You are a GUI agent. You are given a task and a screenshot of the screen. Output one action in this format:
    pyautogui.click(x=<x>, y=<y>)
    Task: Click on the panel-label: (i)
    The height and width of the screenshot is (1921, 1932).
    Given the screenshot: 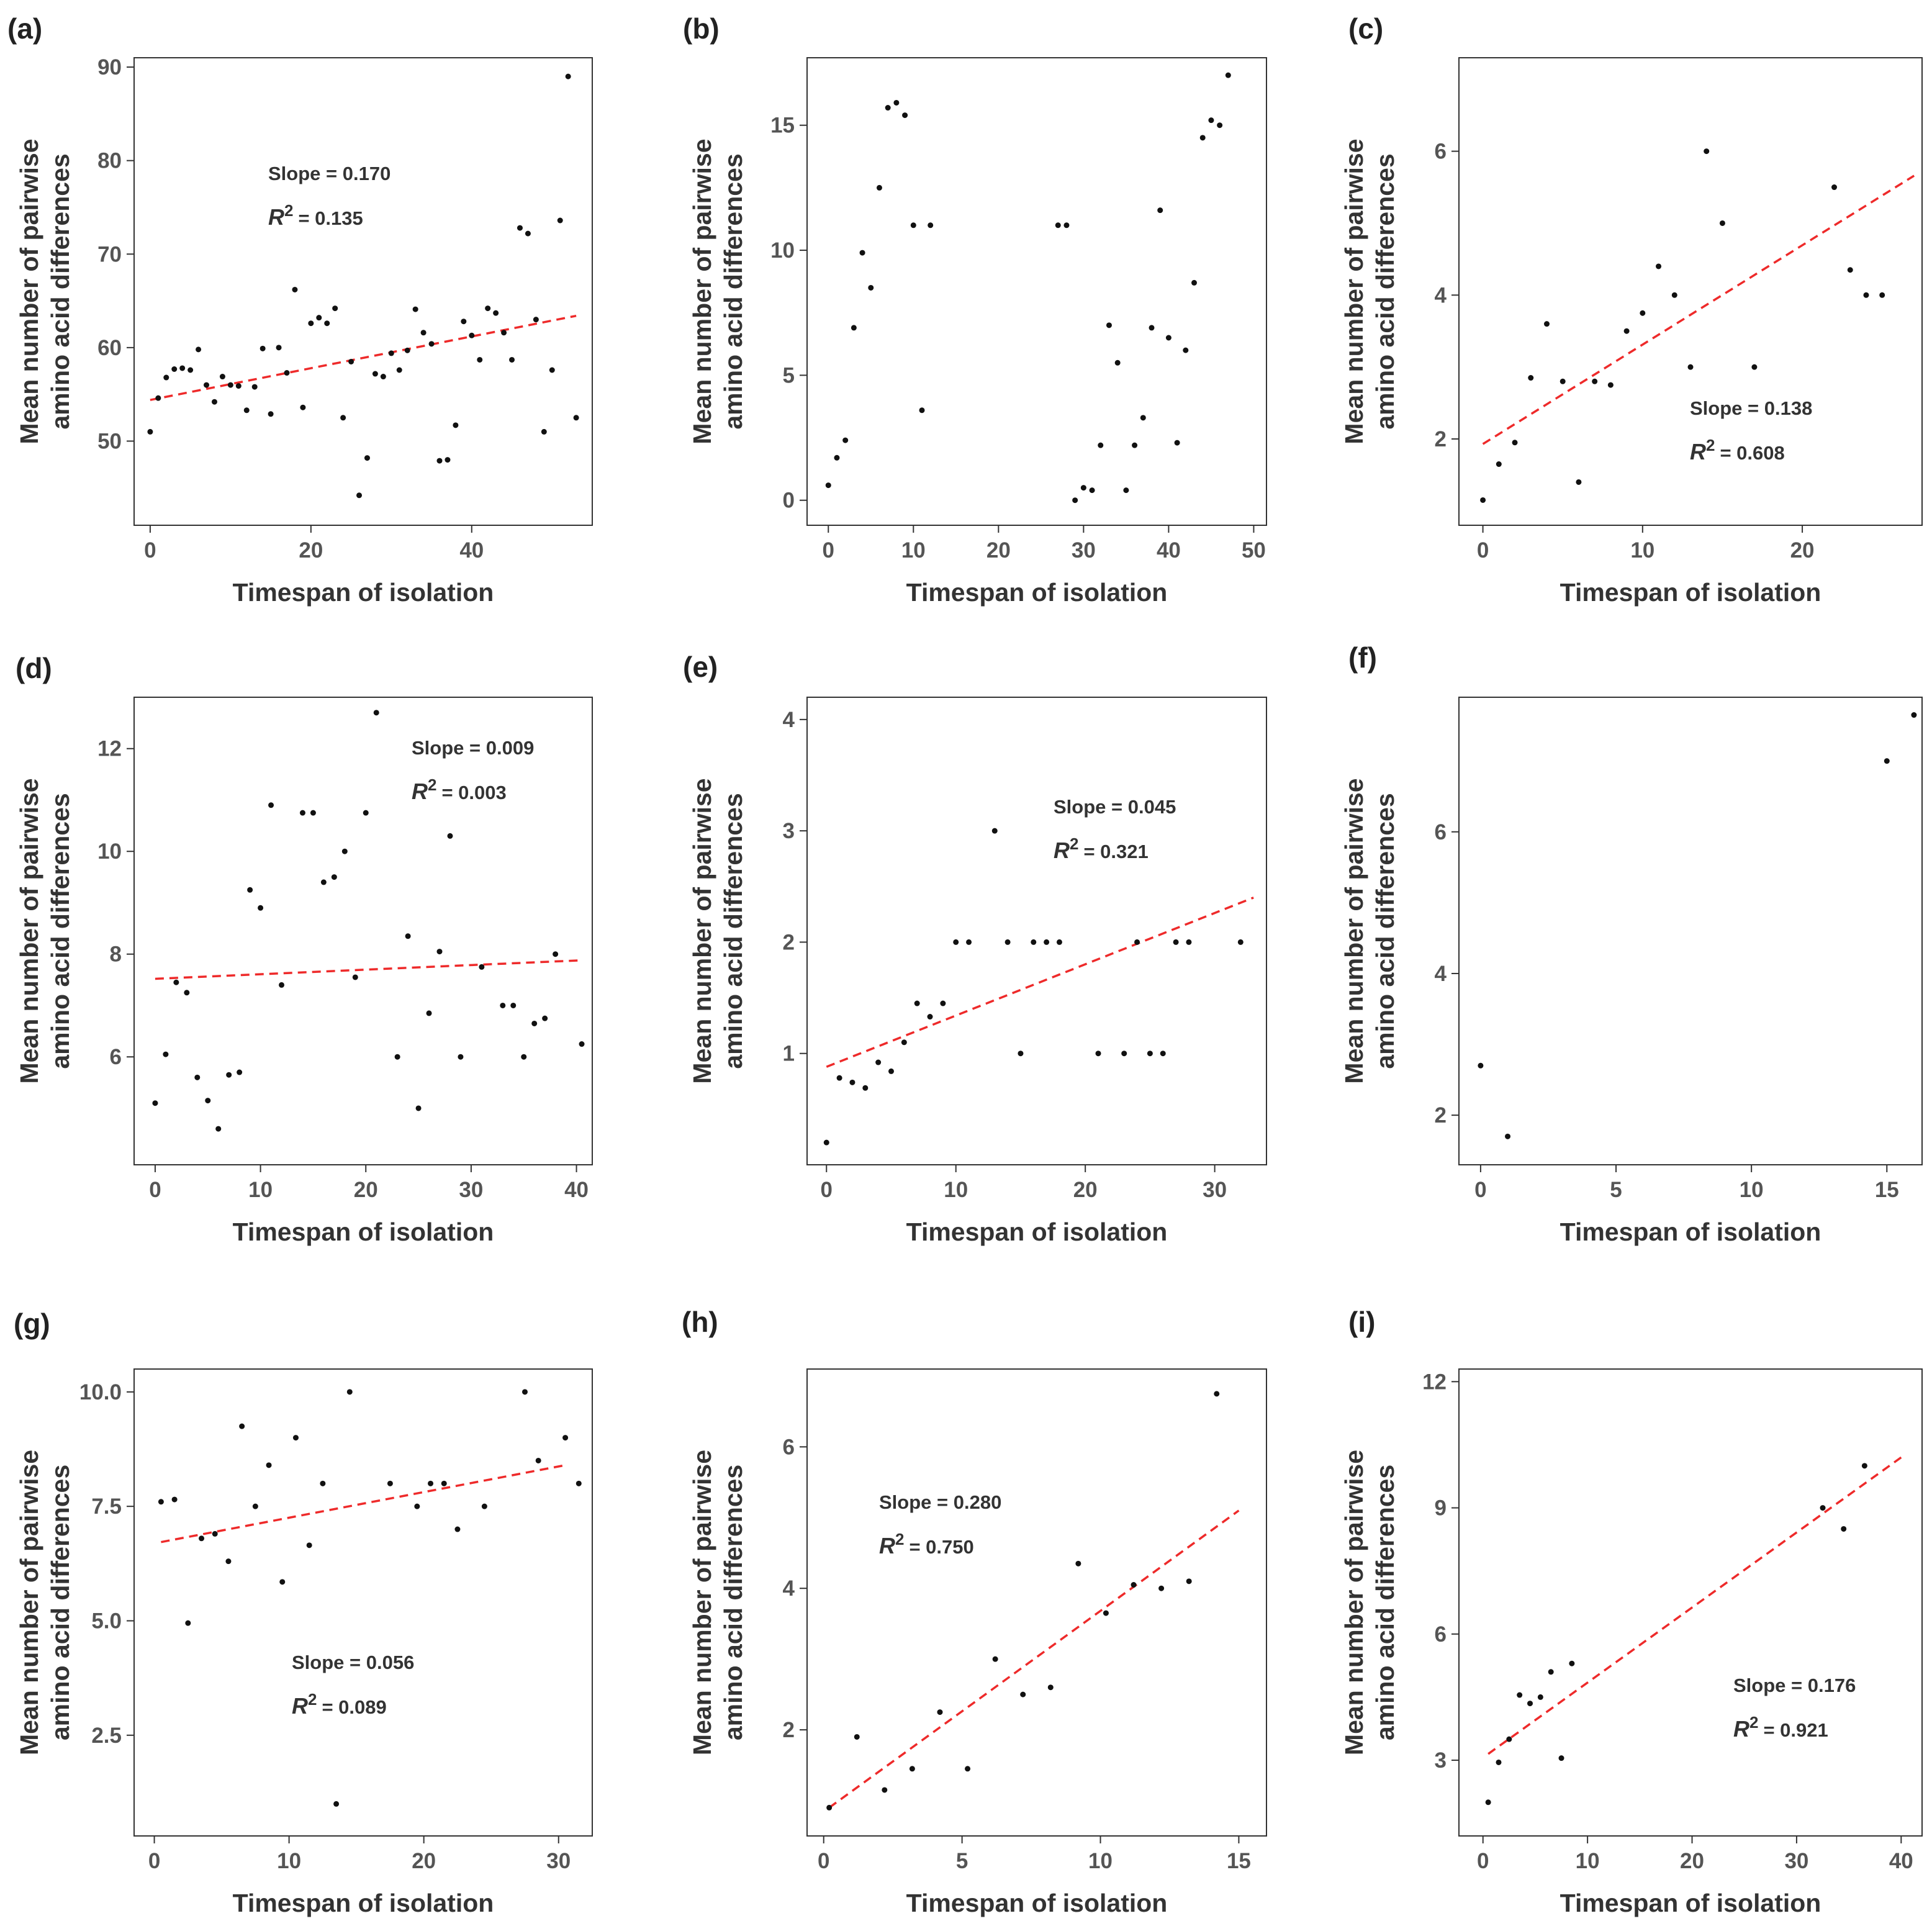 What is the action you would take?
    pyautogui.click(x=1361, y=1322)
    